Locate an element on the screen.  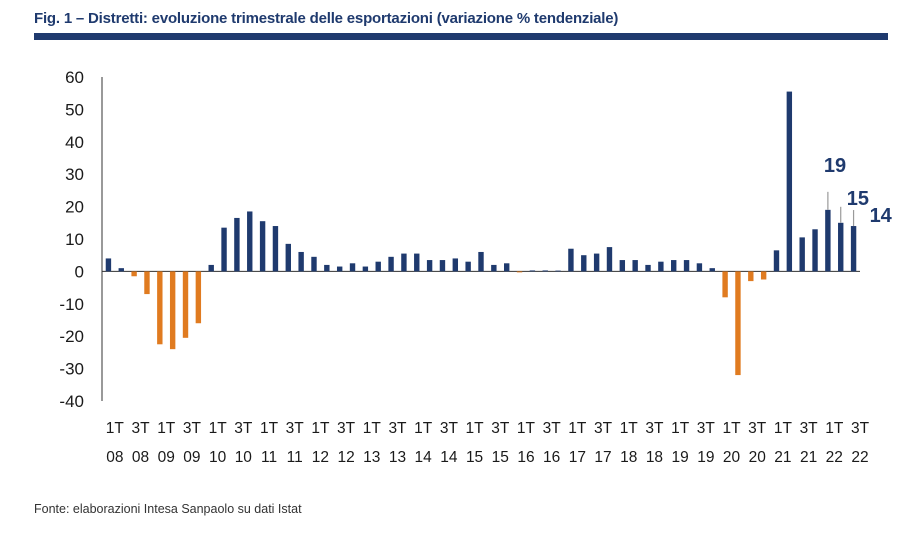
y-tick-label: -30 is located at coordinates (71, 369).